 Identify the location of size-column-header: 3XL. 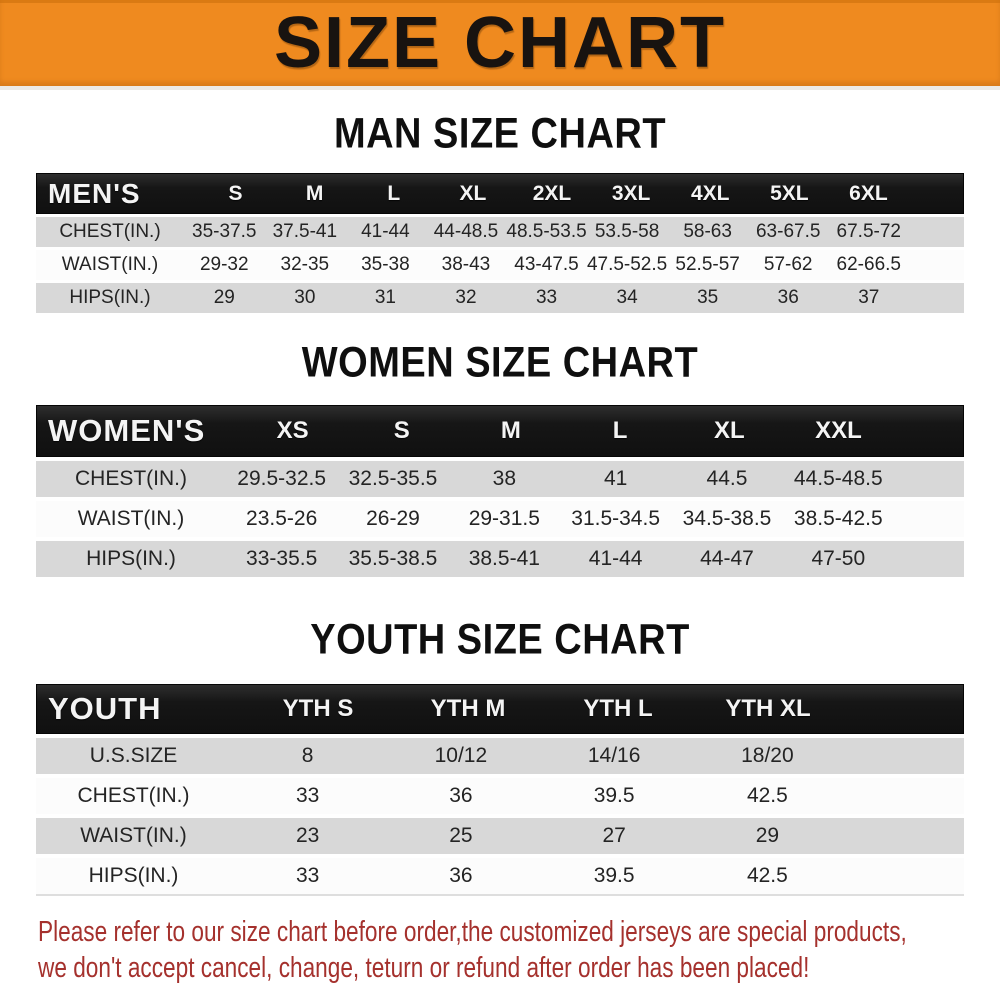
(631, 193).